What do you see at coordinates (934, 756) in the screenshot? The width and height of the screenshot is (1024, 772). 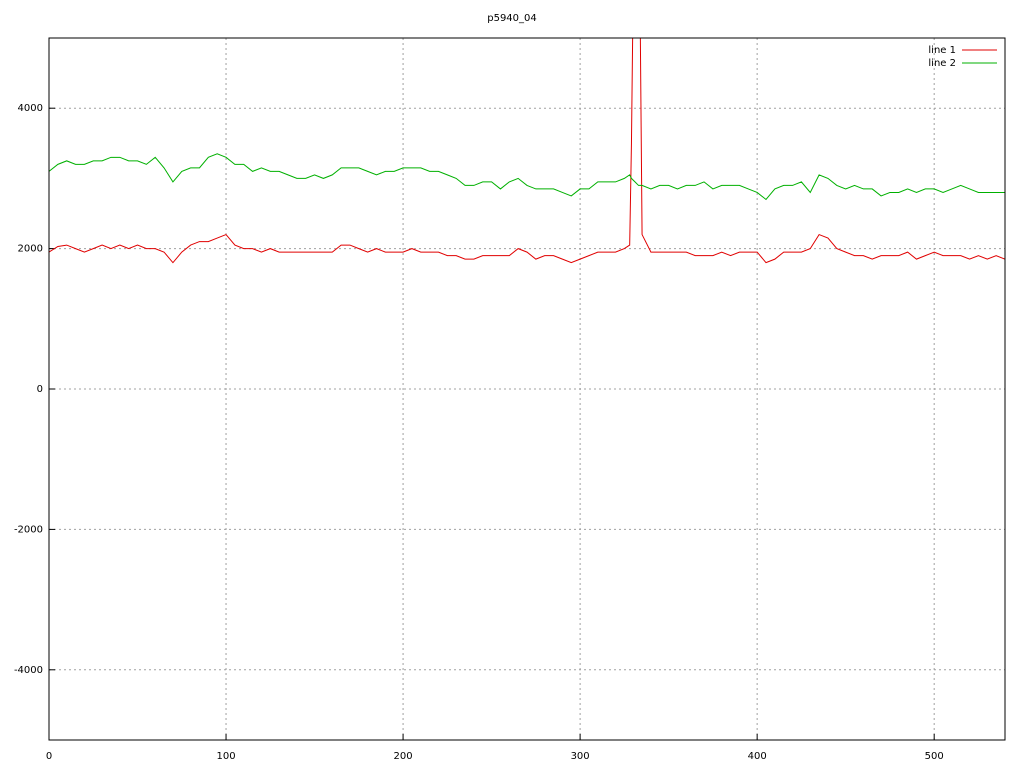 I see `x-tick-label: 500` at bounding box center [934, 756].